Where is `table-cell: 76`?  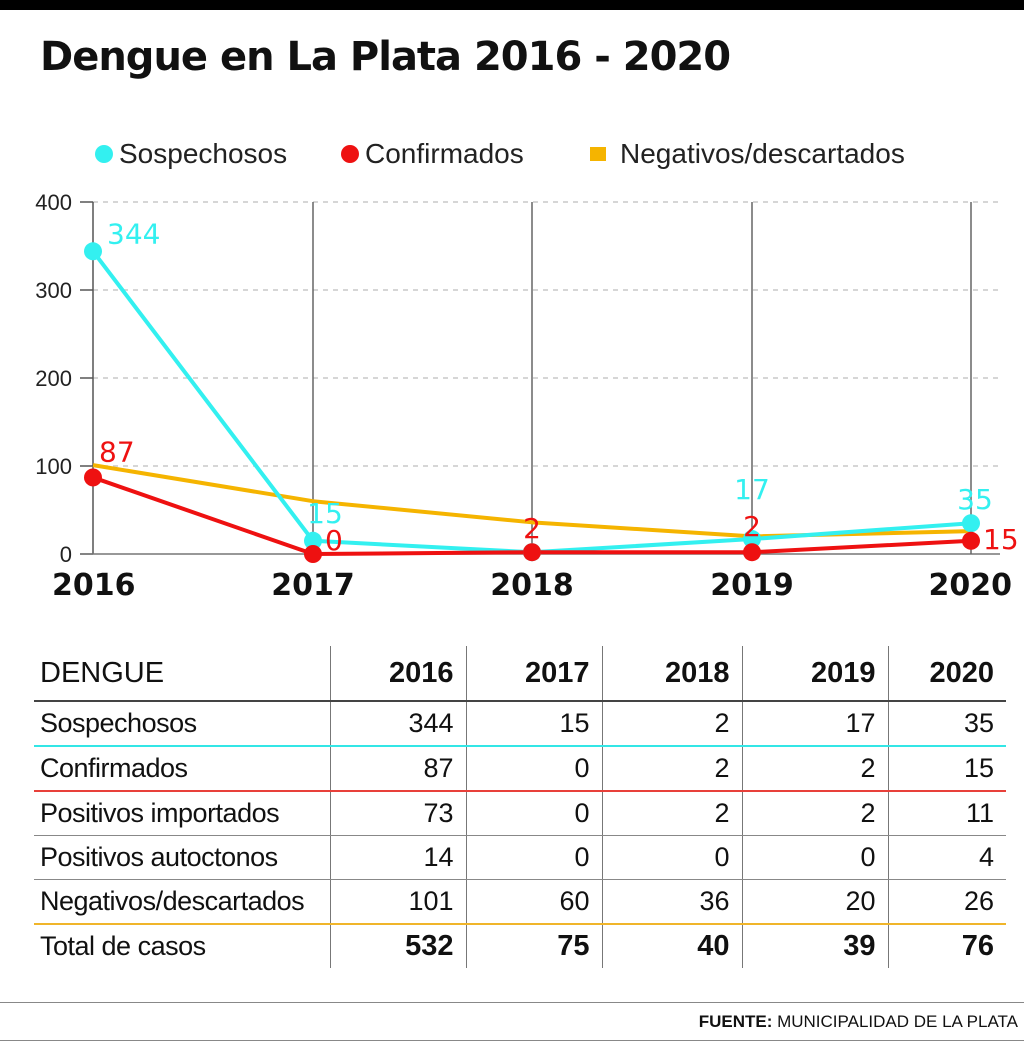 table-cell: 76 is located at coordinates (946, 946).